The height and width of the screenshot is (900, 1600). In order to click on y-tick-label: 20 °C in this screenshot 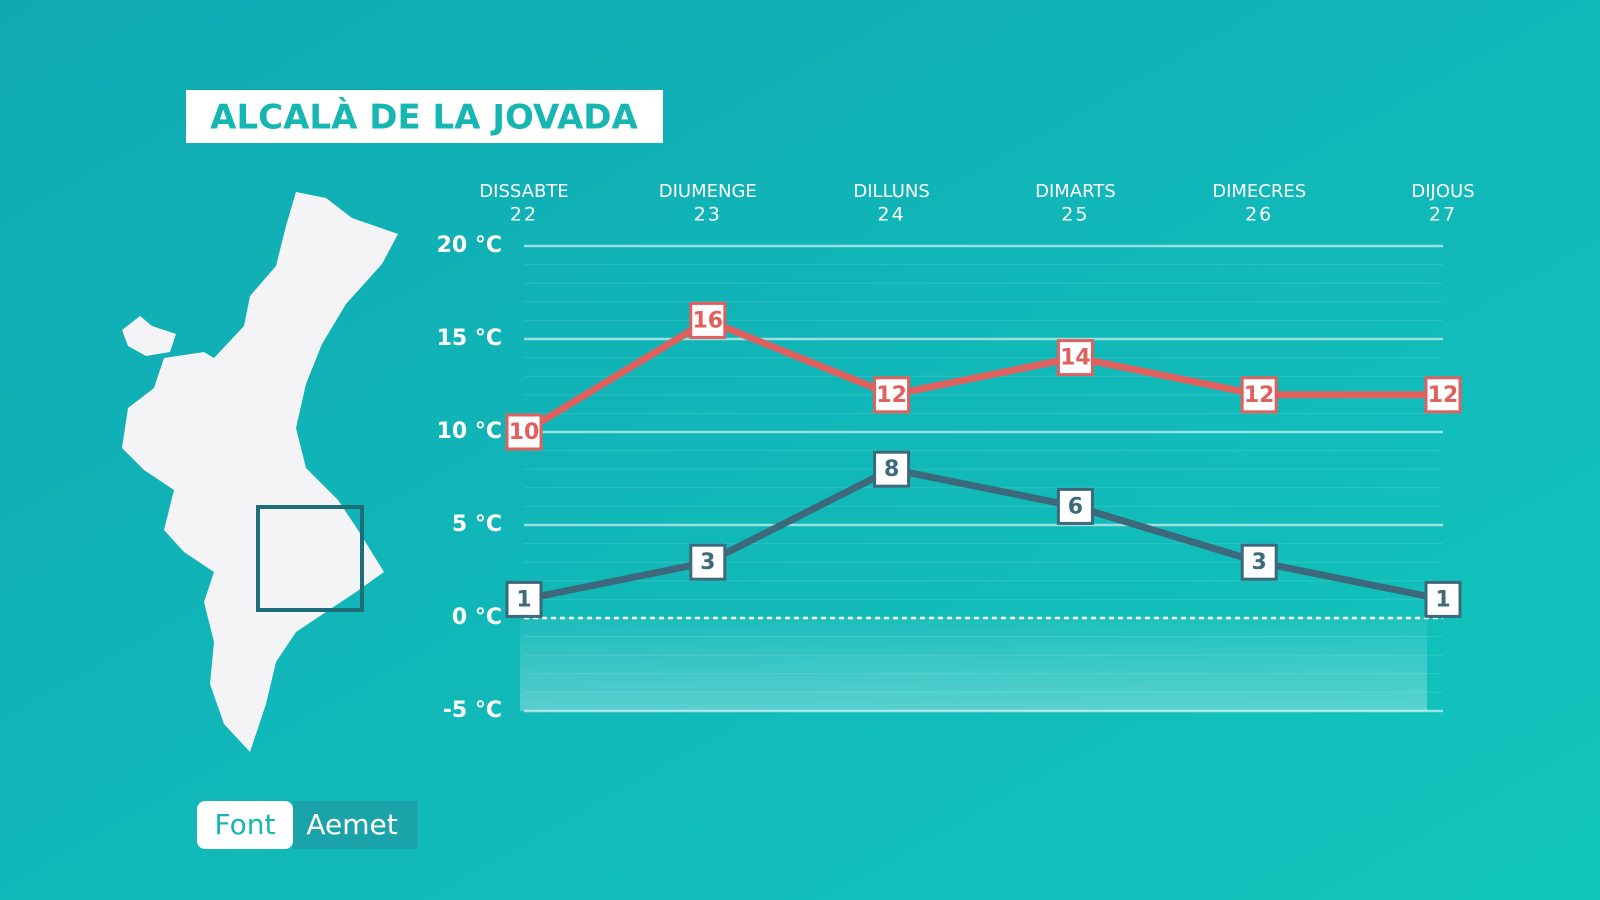, I will do `click(469, 245)`.